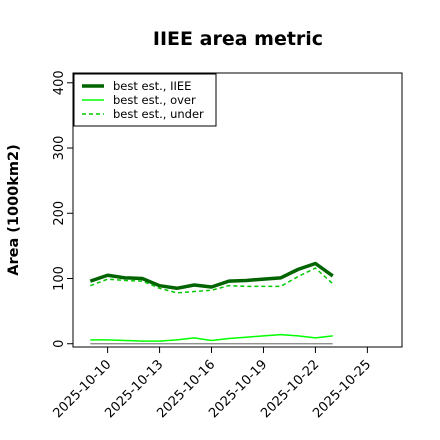  What do you see at coordinates (238, 39) in the screenshot?
I see `chart-title: IIEE area metric` at bounding box center [238, 39].